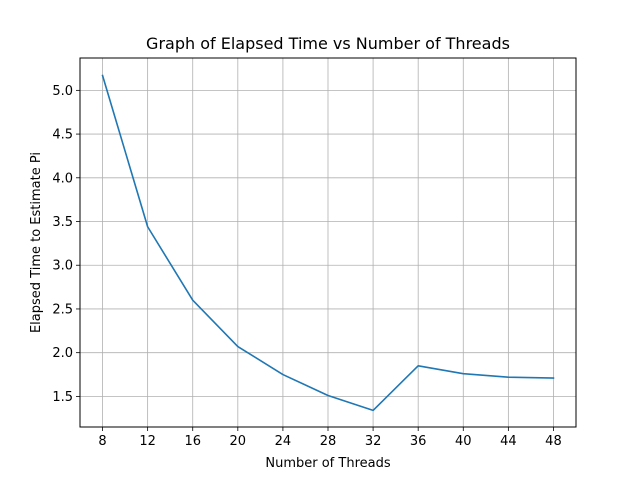 The width and height of the screenshot is (640, 480). What do you see at coordinates (463, 441) in the screenshot?
I see `x-tick-label: 40` at bounding box center [463, 441].